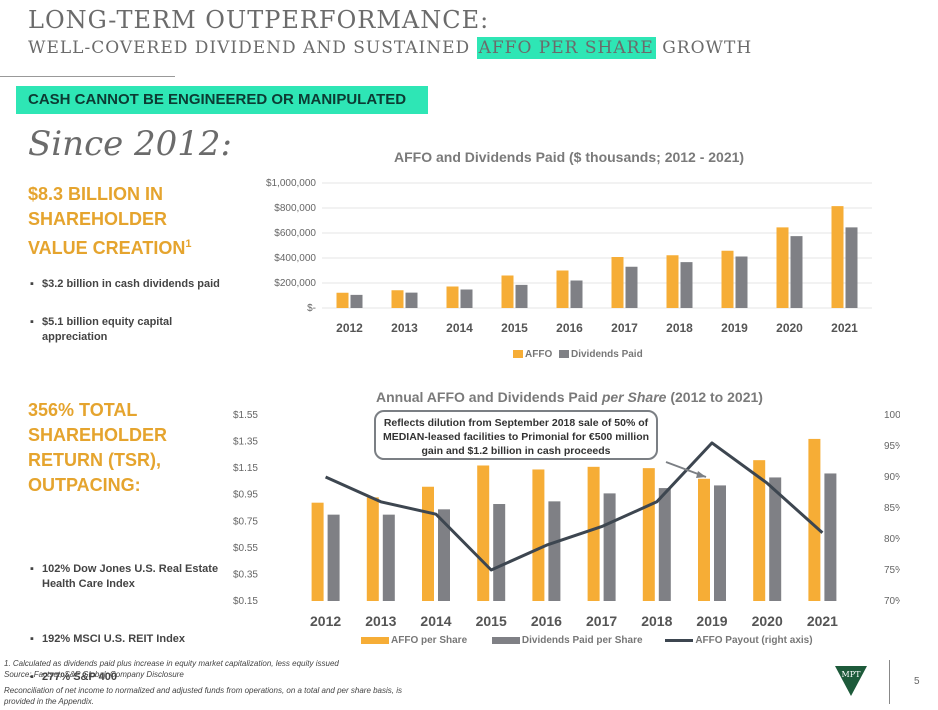 This screenshot has height=710, width=938. Describe the element at coordinates (889, 682) in the screenshot. I see `footer-divider` at that location.